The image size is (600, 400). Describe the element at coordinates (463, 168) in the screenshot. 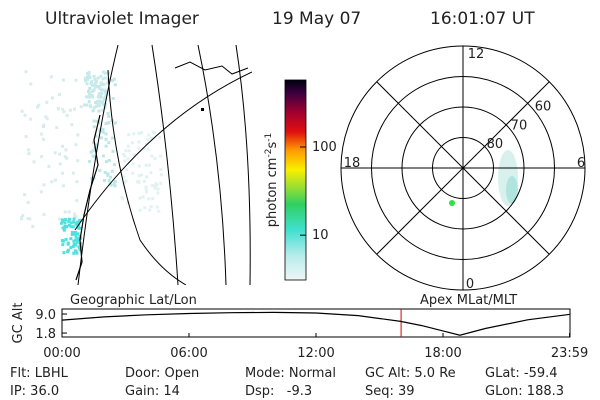

I see `lat-ring` at that location.